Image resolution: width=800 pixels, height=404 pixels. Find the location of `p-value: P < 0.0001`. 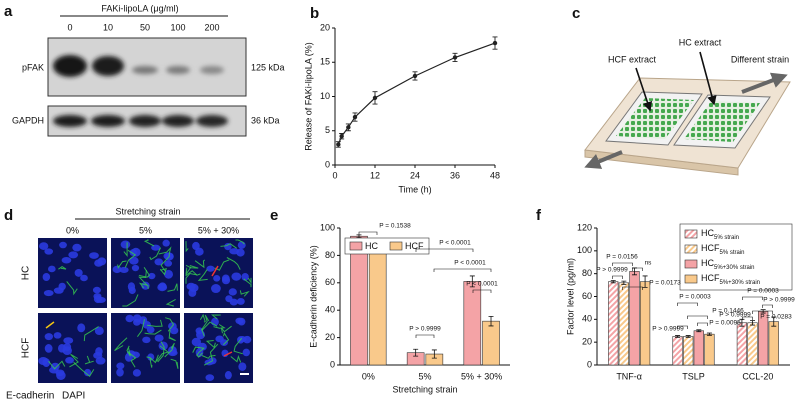

p-value: P < 0.0001 is located at coordinates (482, 284).